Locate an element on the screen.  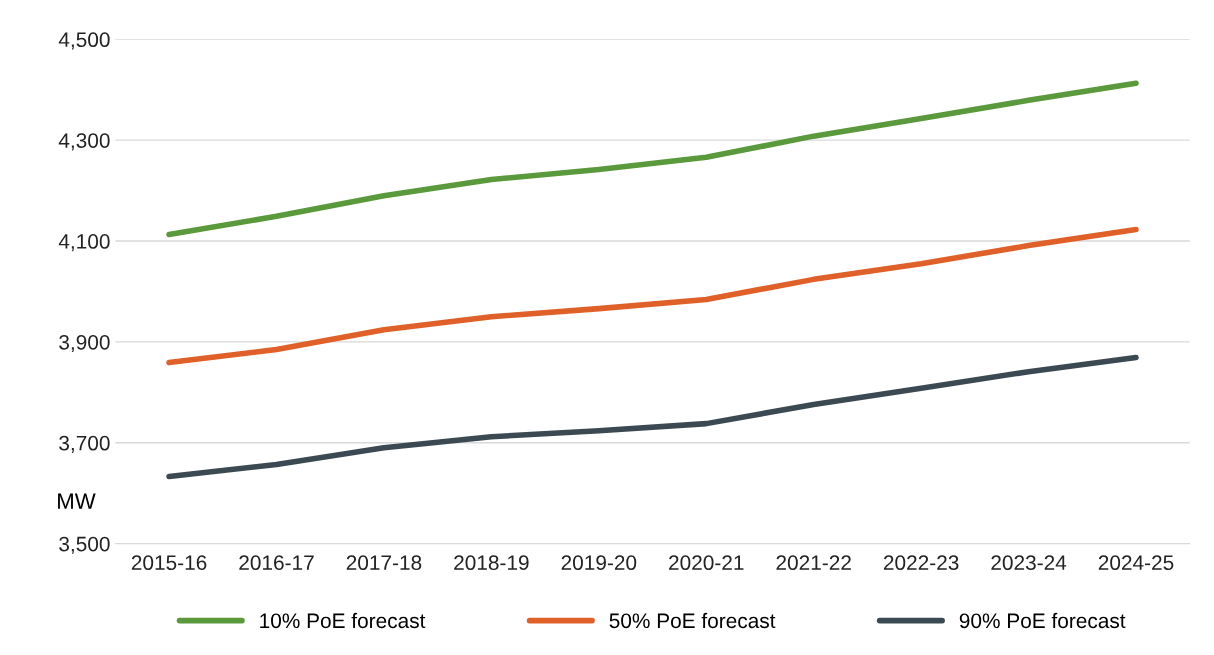
legend-label: 10% PoE forecast is located at coordinates (343, 620).